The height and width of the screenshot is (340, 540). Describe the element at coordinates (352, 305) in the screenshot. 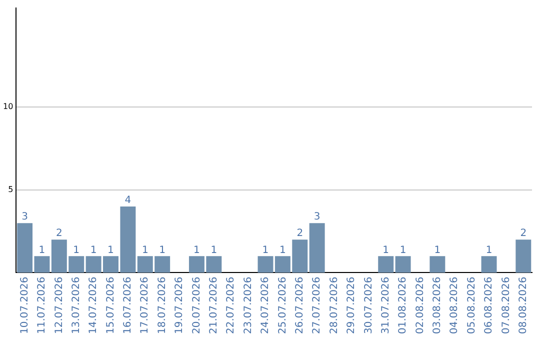

I see `x-tick-label: 29.07.2026` at that location.